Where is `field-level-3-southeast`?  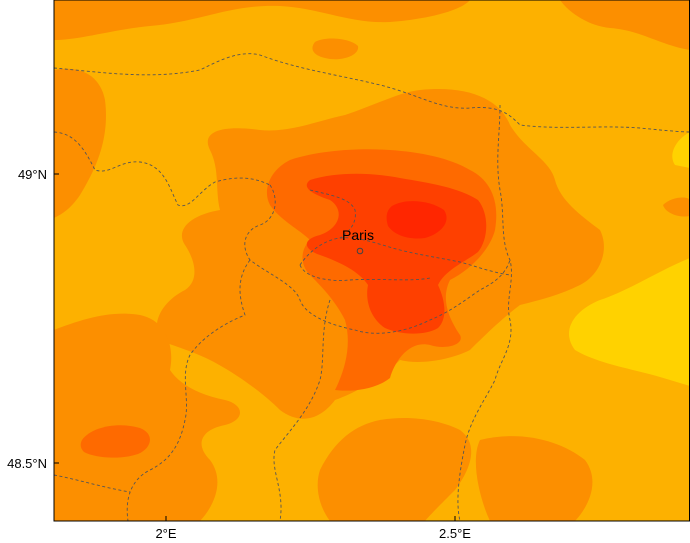
field-level-3-southeast is located at coordinates (534, 478).